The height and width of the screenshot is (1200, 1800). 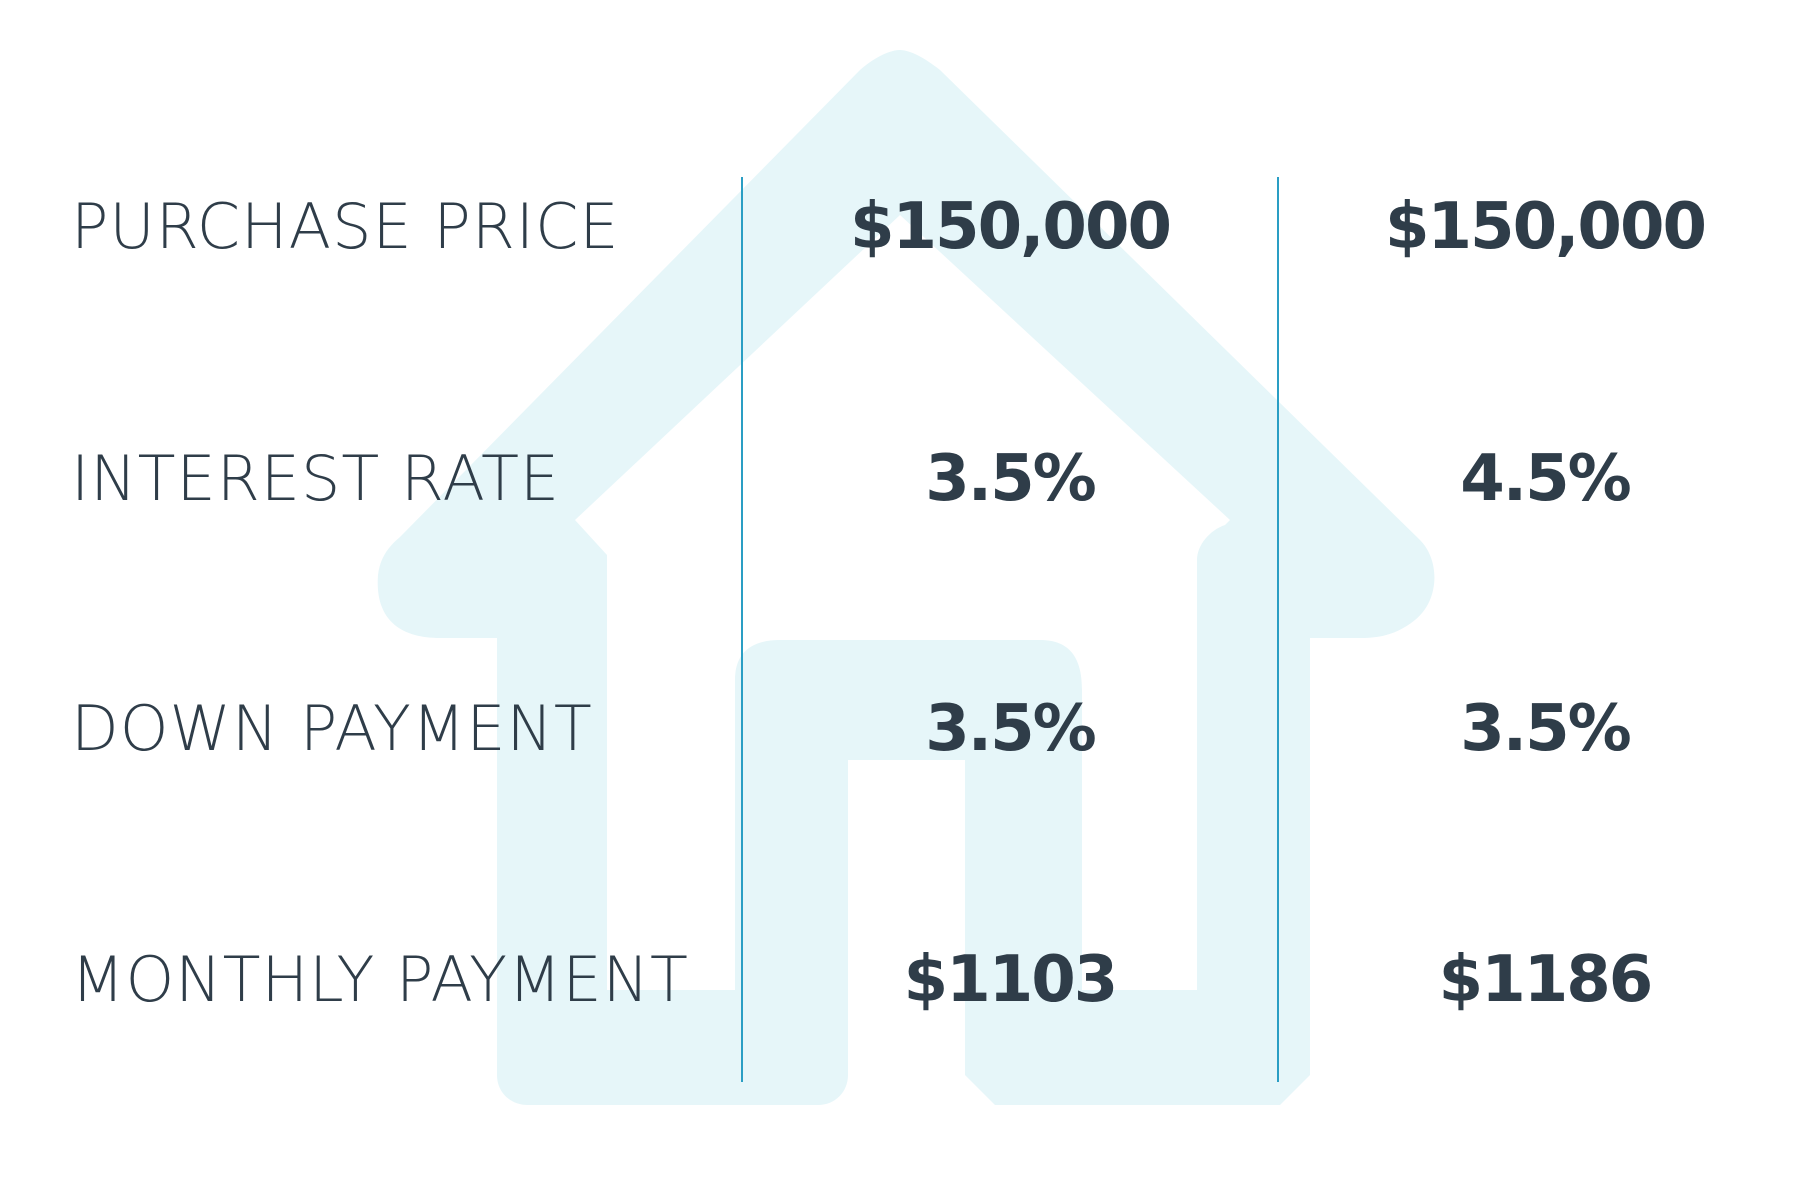 What do you see at coordinates (345, 226) in the screenshot?
I see `row-label: PURCHASE PRICE` at bounding box center [345, 226].